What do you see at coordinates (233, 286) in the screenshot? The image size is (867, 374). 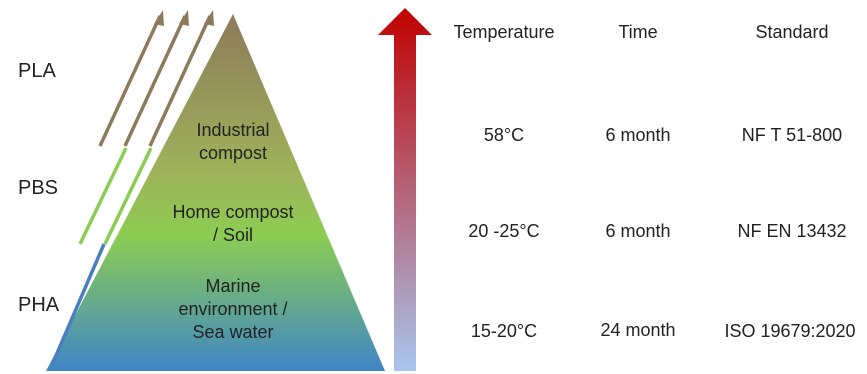 I see `tier-line: Marine` at bounding box center [233, 286].